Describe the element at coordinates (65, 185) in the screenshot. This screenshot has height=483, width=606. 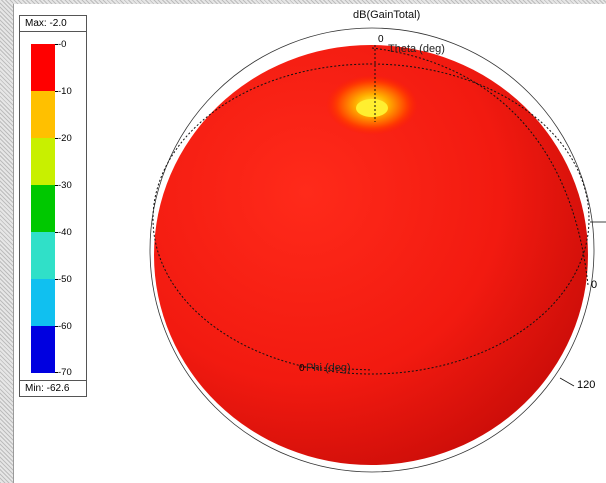
I see `legend-tick-label: -30` at that location.